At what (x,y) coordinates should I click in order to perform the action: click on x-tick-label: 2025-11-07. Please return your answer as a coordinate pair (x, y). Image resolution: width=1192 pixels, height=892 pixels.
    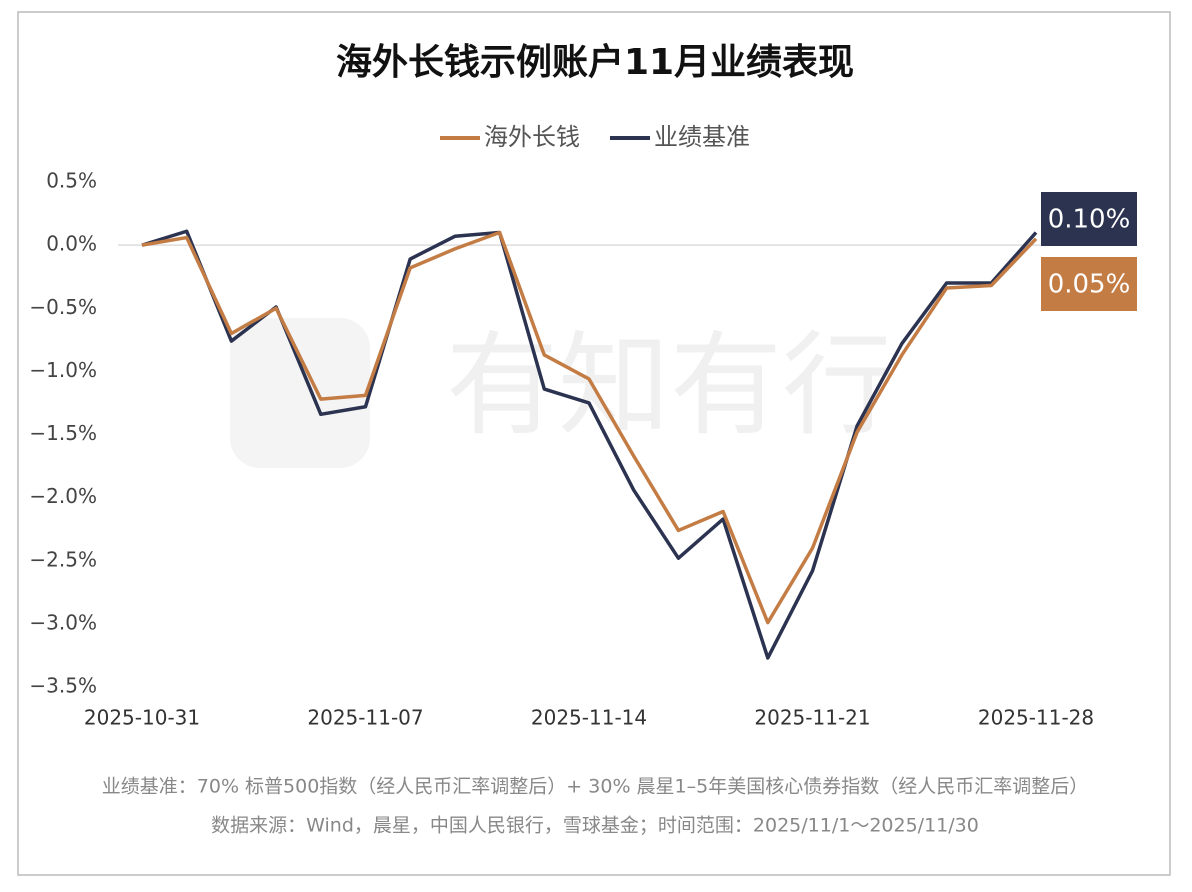
    Looking at the image, I should click on (365, 718).